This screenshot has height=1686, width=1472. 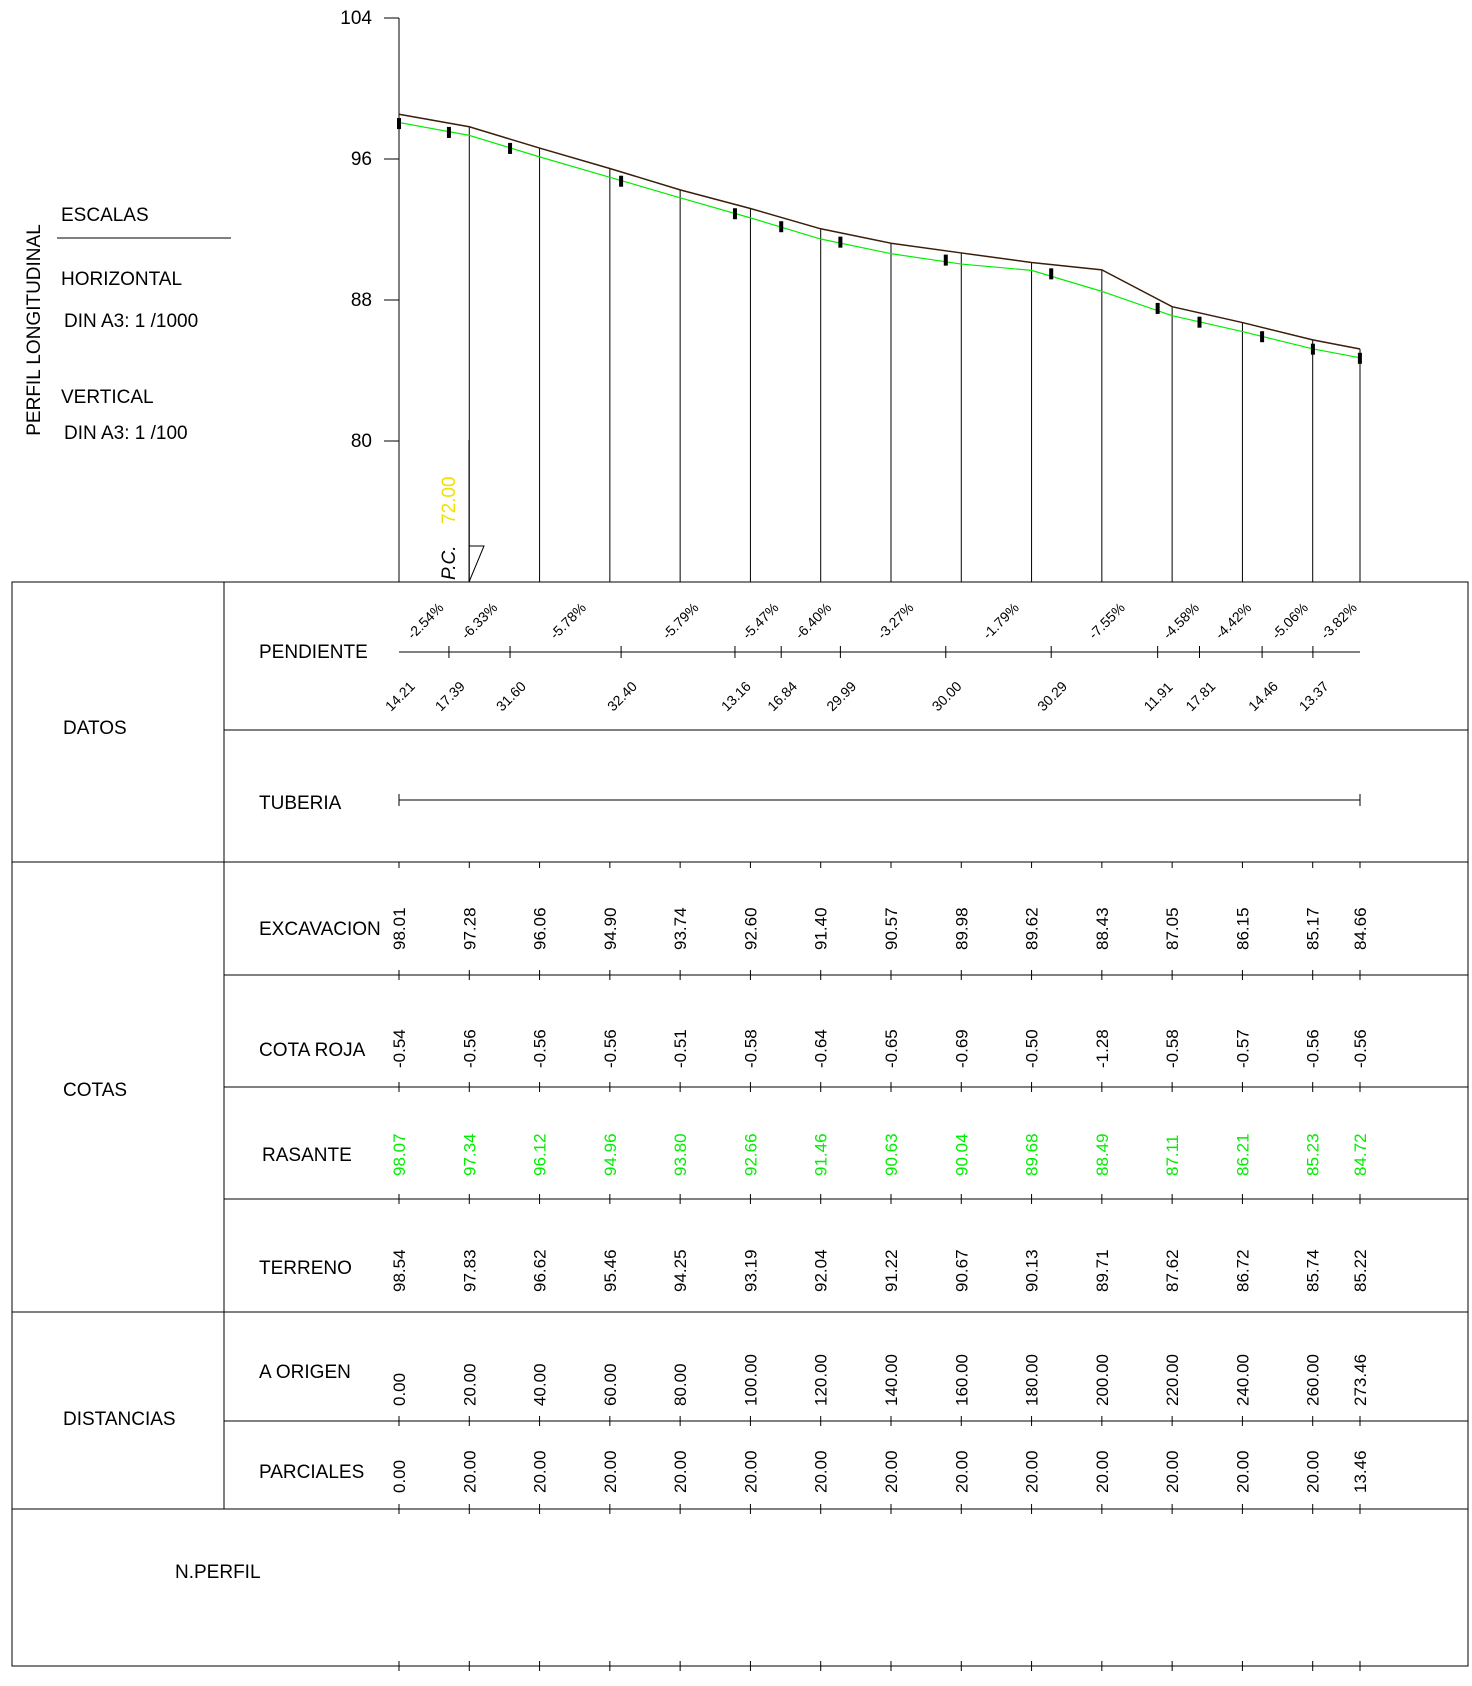 What do you see at coordinates (126, 433) in the screenshot?
I see `scale-vertical-value: DIN A3: 1 /100` at bounding box center [126, 433].